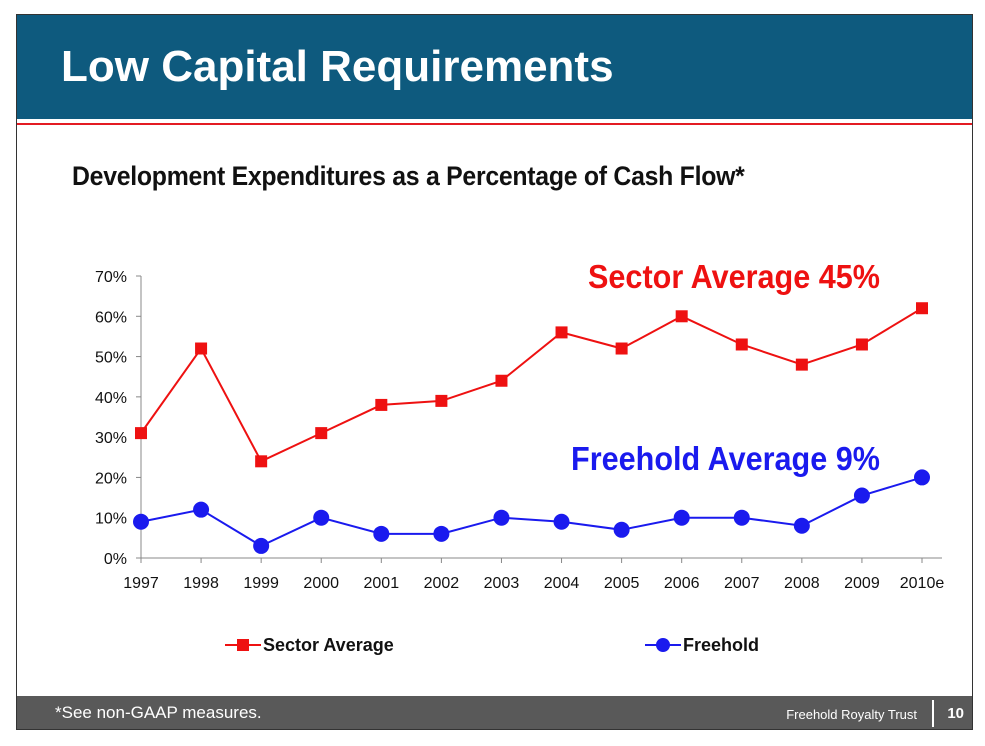 The image size is (985, 746). I want to click on page-number: 10, so click(955, 713).